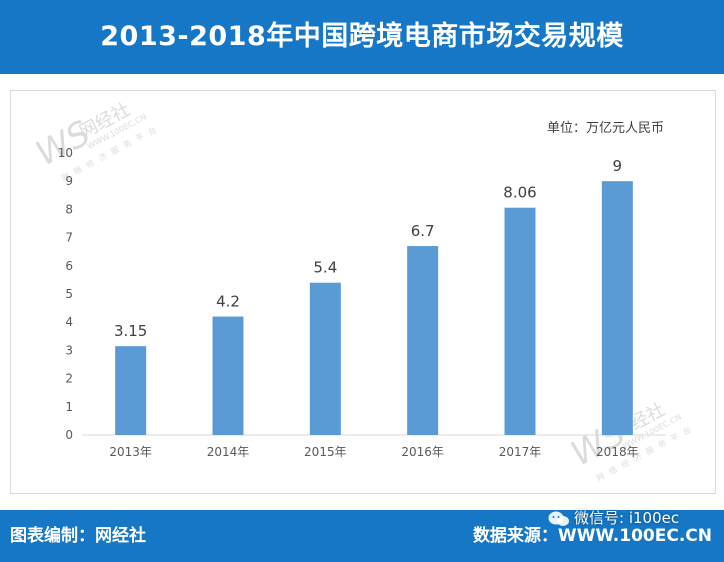 The width and height of the screenshot is (724, 562). What do you see at coordinates (558, 518) in the screenshot?
I see `wechat-icon` at bounding box center [558, 518].